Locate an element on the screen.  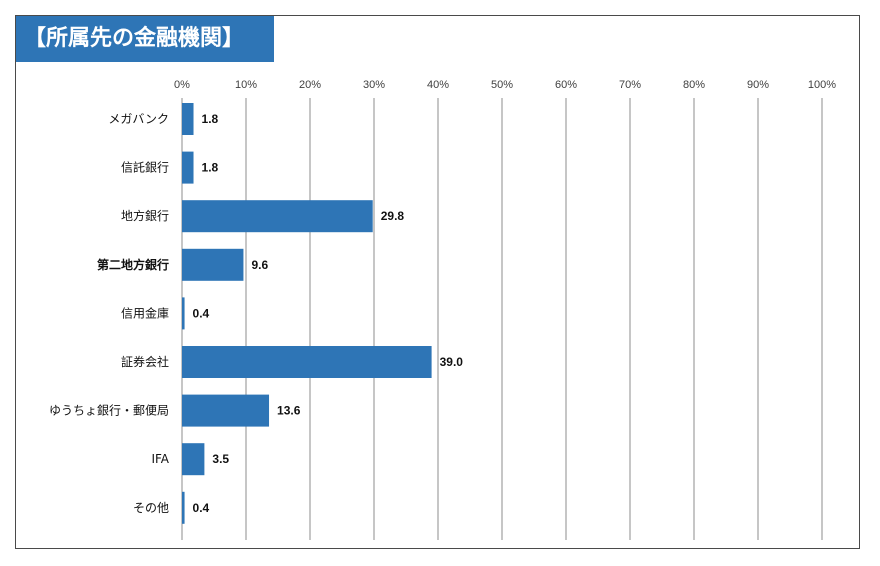
x-tick-label: 30% is located at coordinates (374, 85).